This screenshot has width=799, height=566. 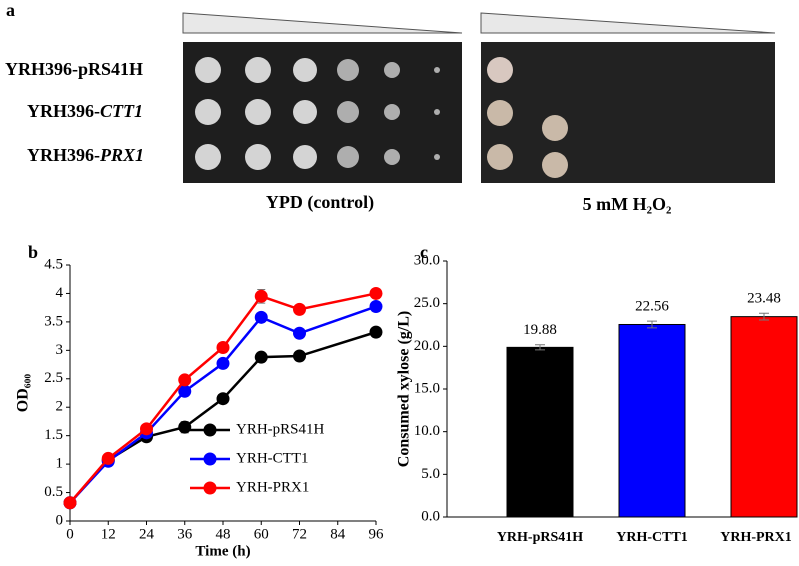 What do you see at coordinates (53, 378) in the screenshot?
I see `y-tick-label: 2.5` at bounding box center [53, 378].